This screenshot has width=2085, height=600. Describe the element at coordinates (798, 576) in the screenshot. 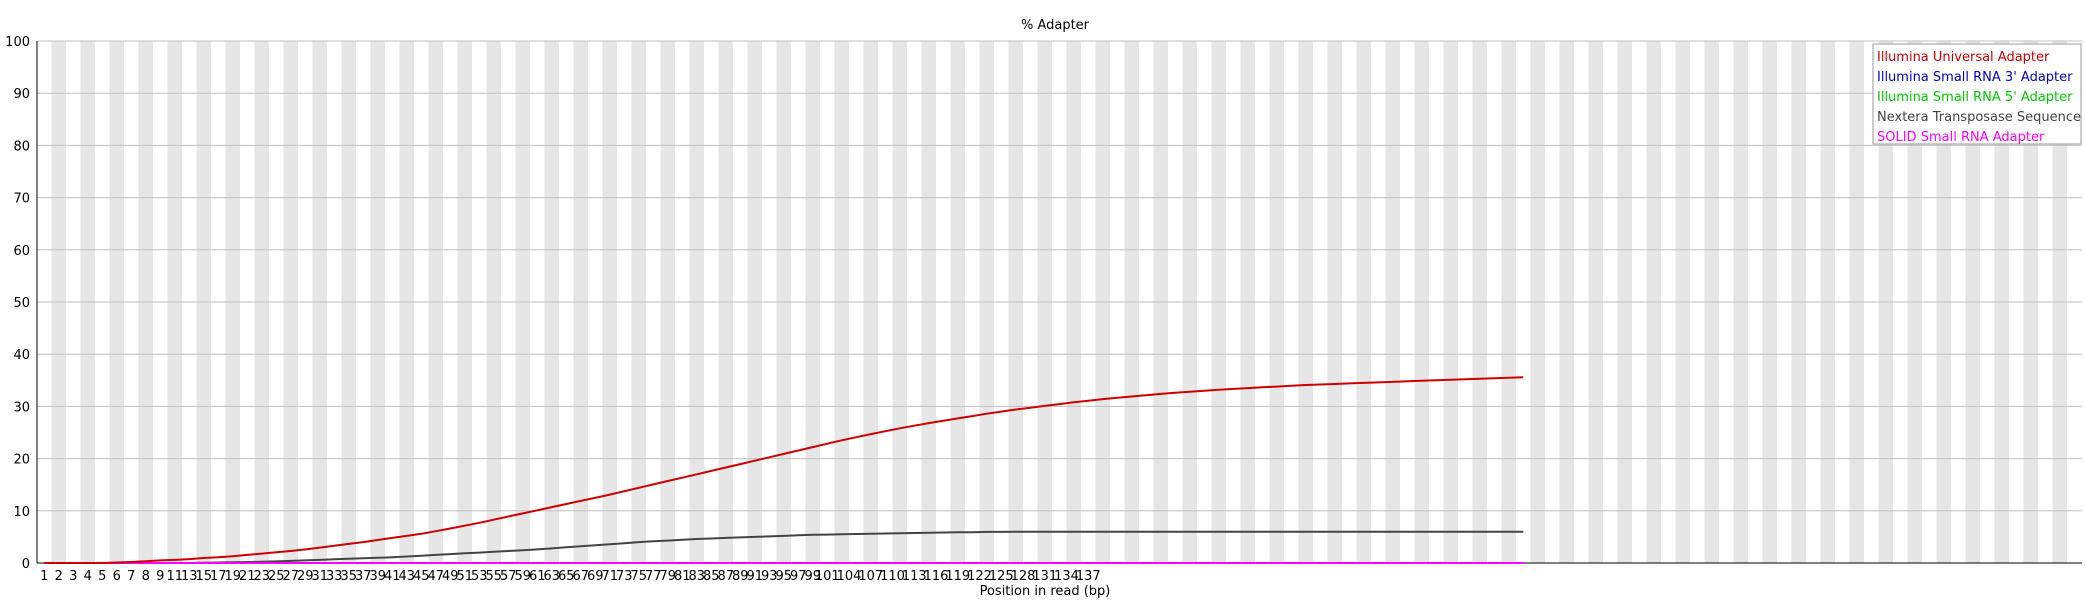

I see `x-tick-label: 97` at that location.